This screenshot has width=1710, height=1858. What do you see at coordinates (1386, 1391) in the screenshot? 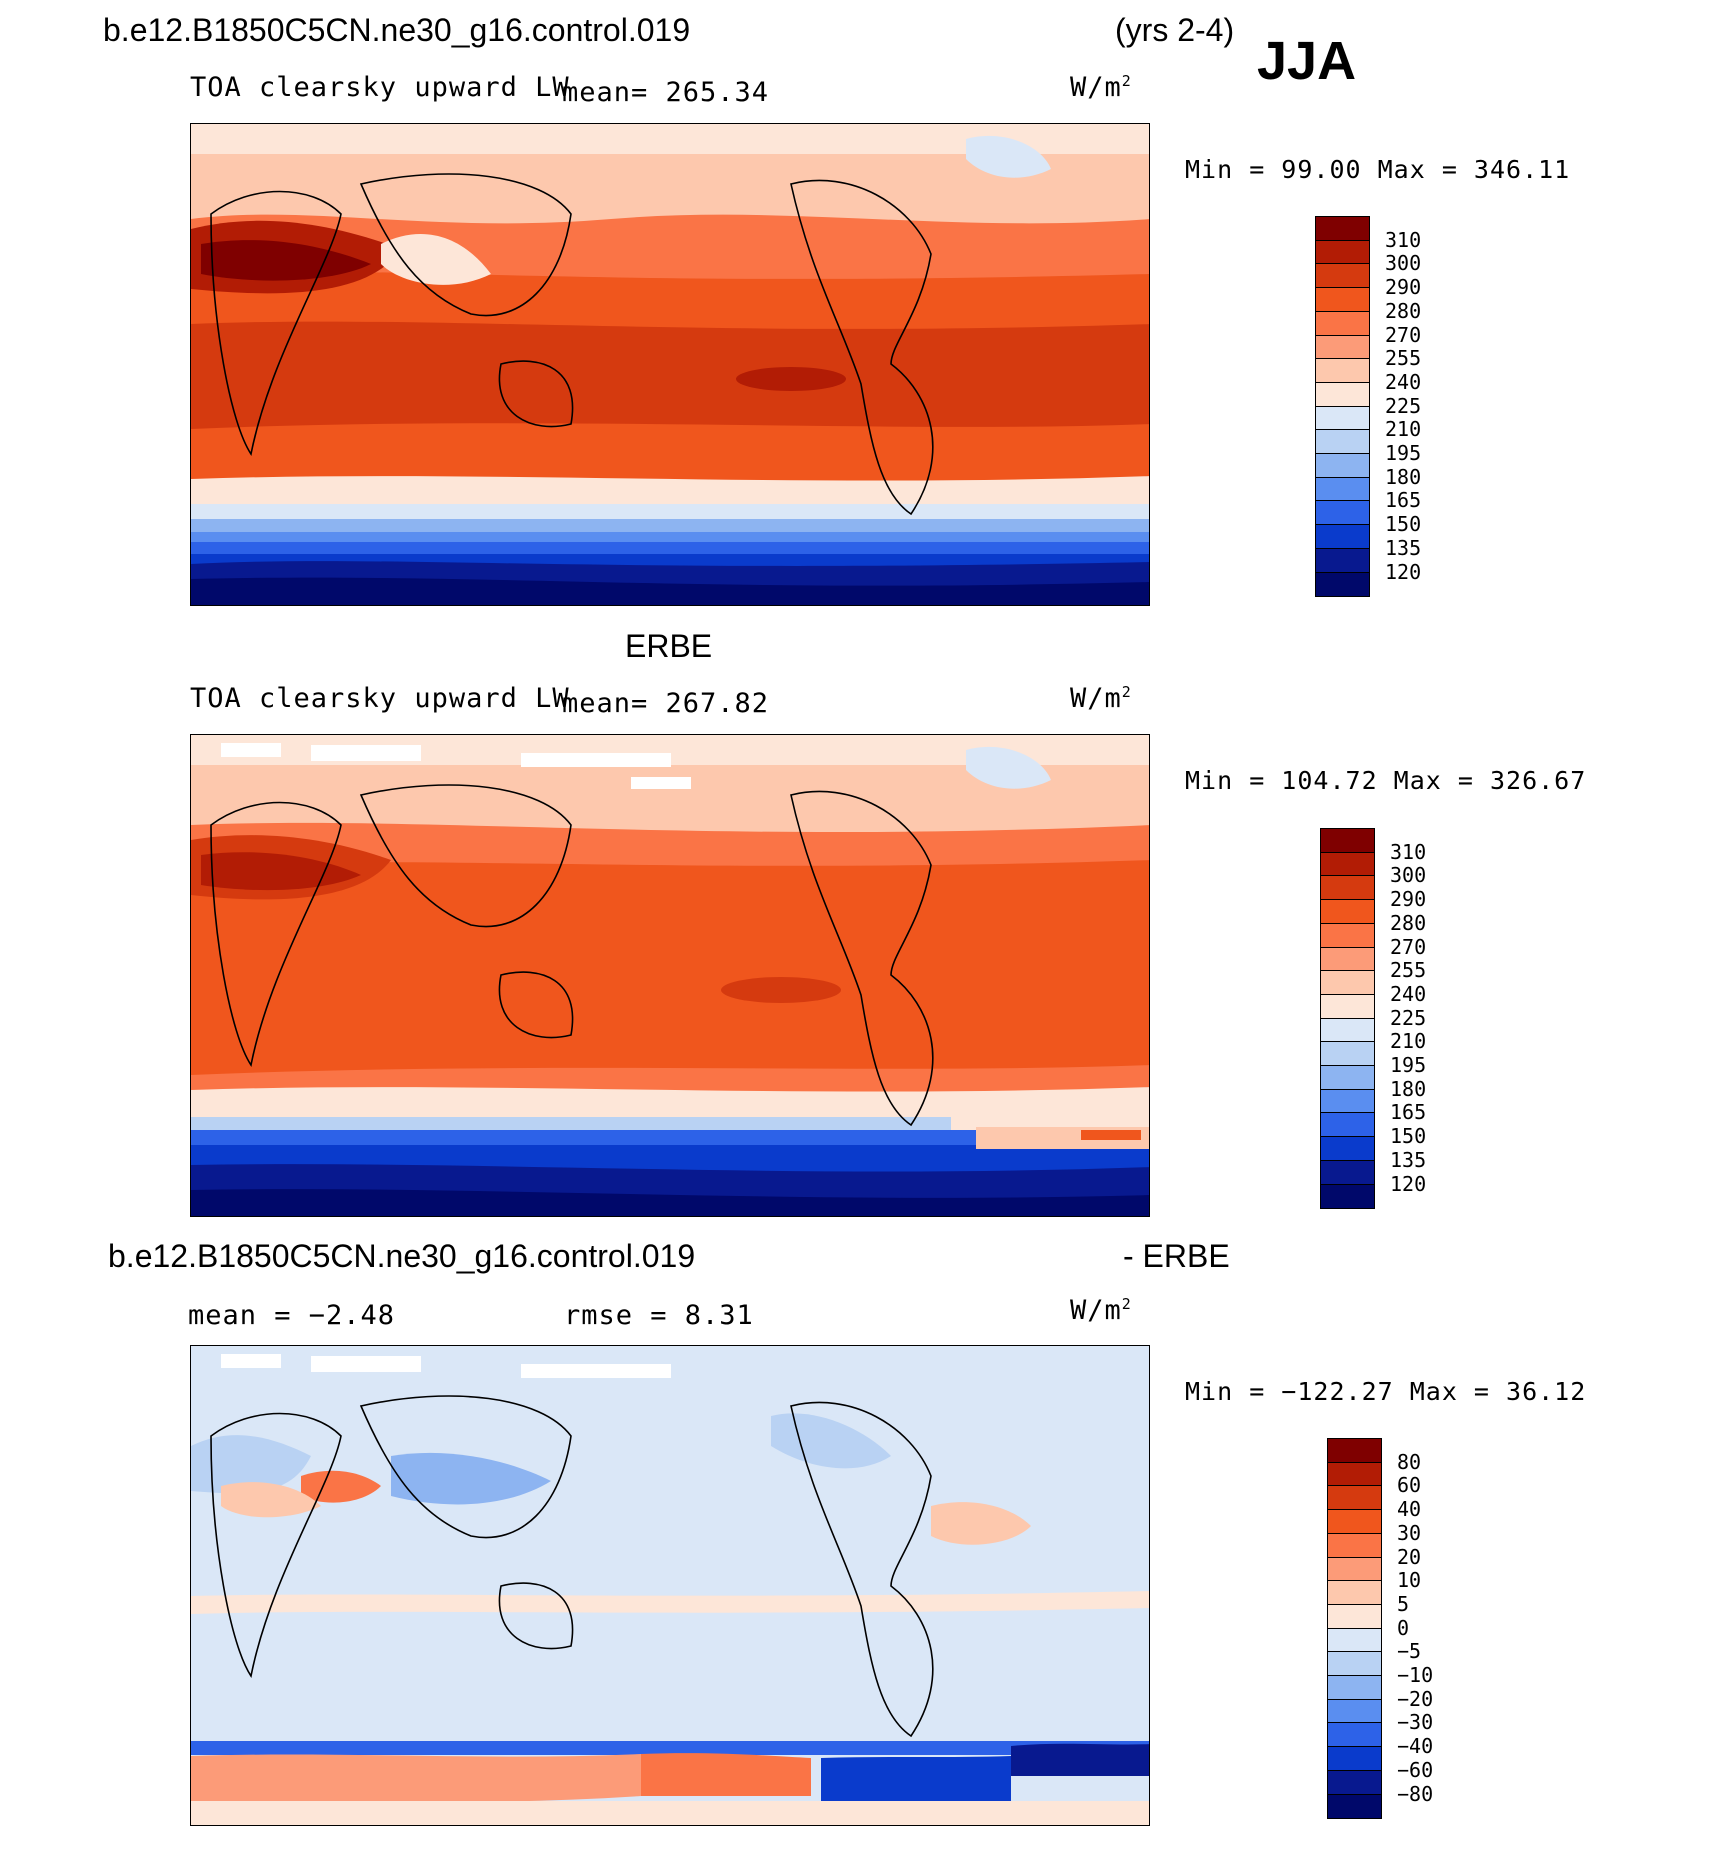
I see `panel3-minmax: Min = −122.27 Max = 36.12` at bounding box center [1386, 1391].